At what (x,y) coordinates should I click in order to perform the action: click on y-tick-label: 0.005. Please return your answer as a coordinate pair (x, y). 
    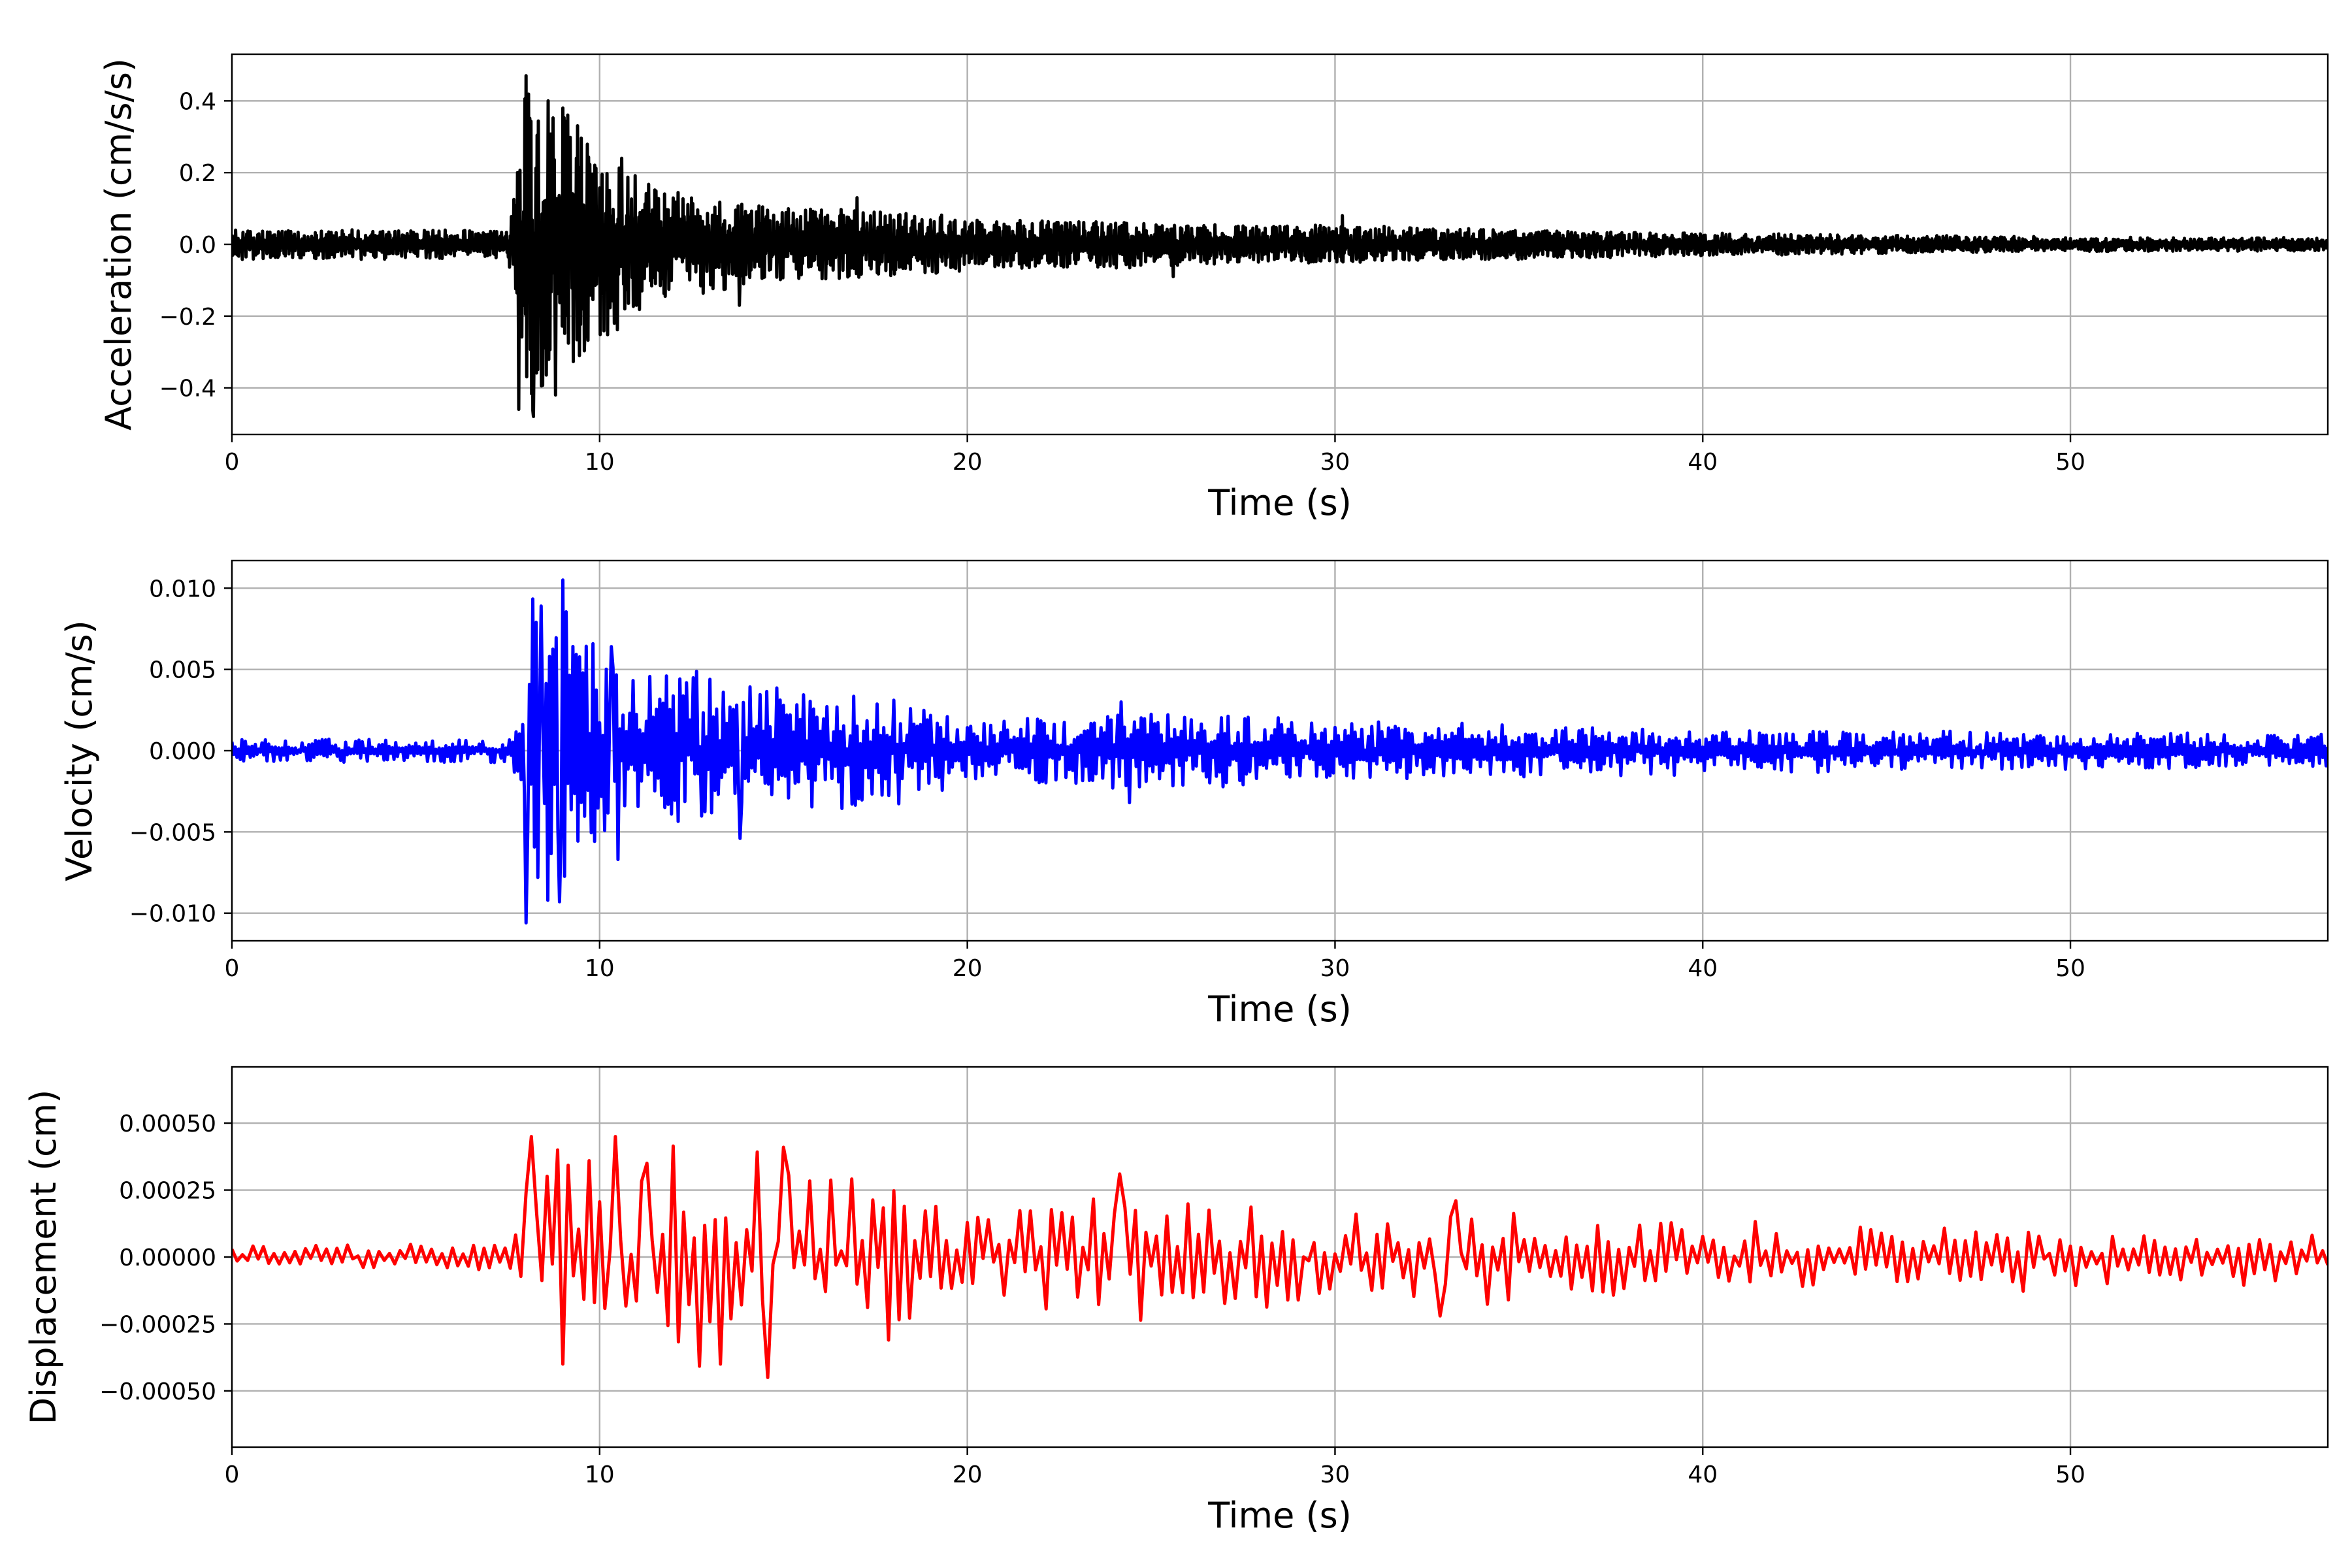
    Looking at the image, I should click on (182, 670).